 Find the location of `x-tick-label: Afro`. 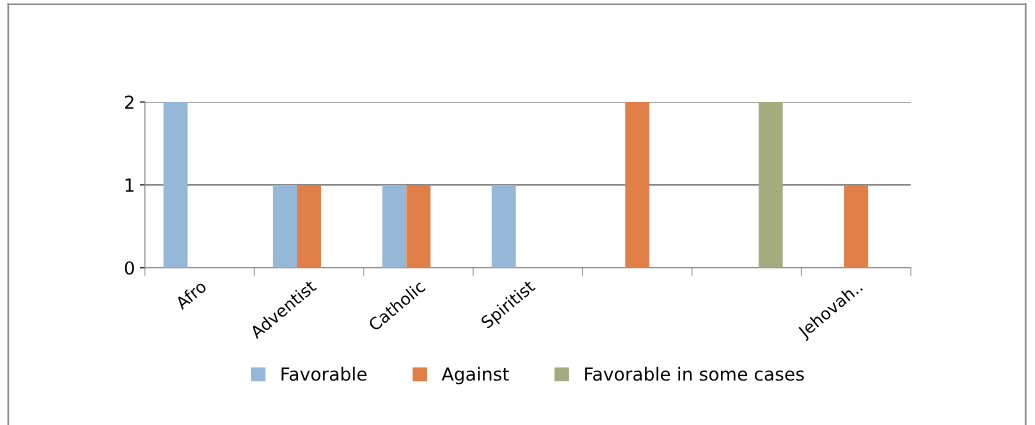

x-tick-label: Afro is located at coordinates (191, 295).